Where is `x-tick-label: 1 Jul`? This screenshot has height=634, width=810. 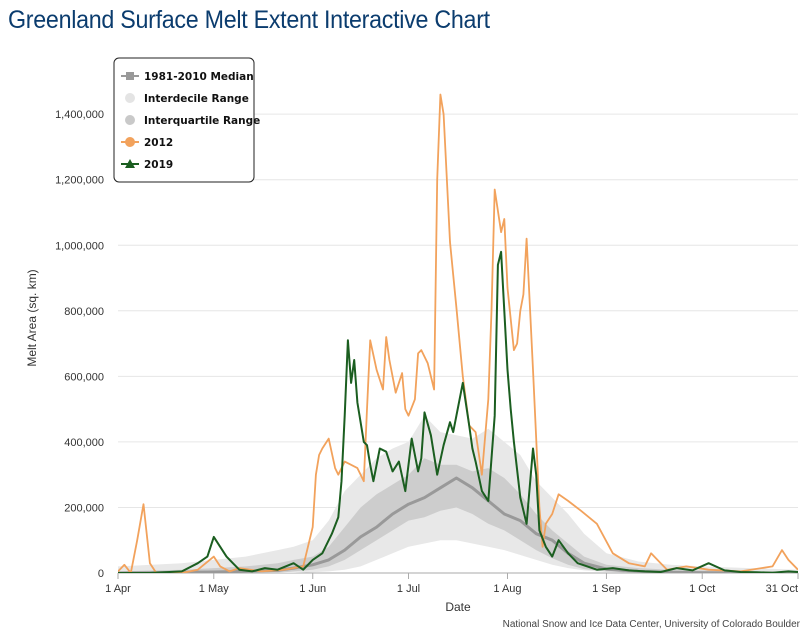 x-tick-label: 1 Jul is located at coordinates (408, 589).